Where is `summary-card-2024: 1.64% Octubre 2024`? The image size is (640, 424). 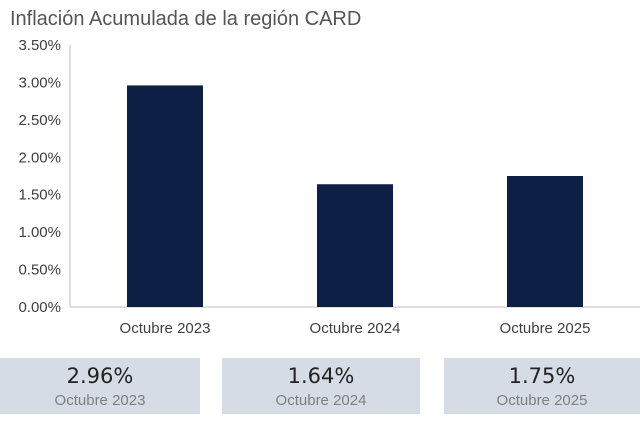
summary-card-2024: 1.64% Octubre 2024 is located at coordinates (321, 386).